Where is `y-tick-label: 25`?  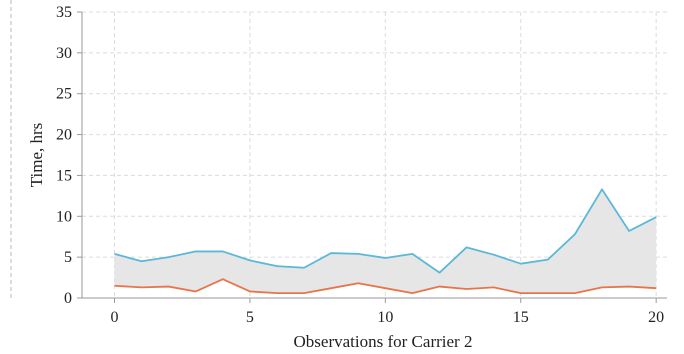 y-tick-label: 25 is located at coordinates (64, 94).